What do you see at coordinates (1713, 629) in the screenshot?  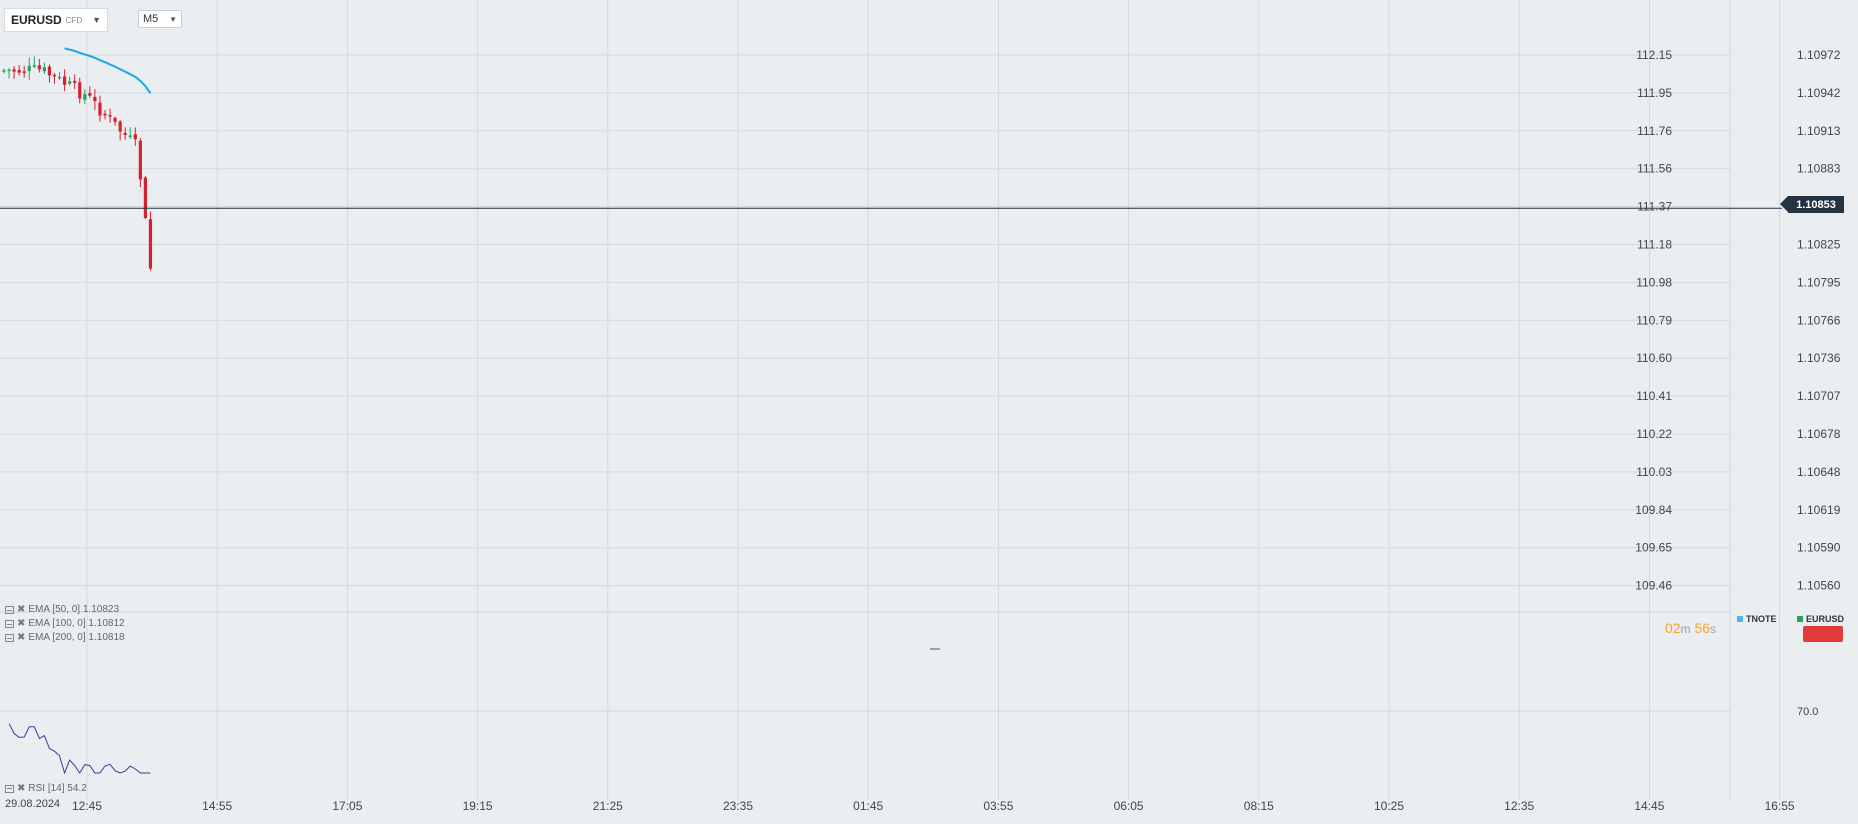 I see `countdown-s-unit: s` at bounding box center [1713, 629].